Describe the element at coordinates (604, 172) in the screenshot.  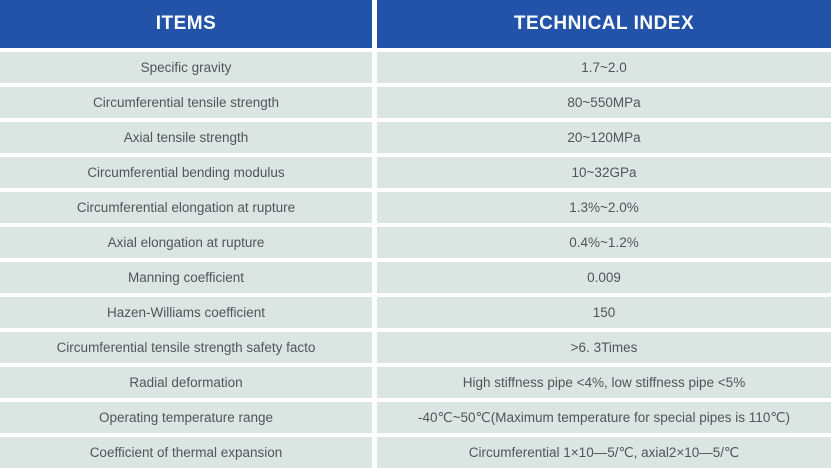
I see `value-cell: 10~32GPa` at that location.